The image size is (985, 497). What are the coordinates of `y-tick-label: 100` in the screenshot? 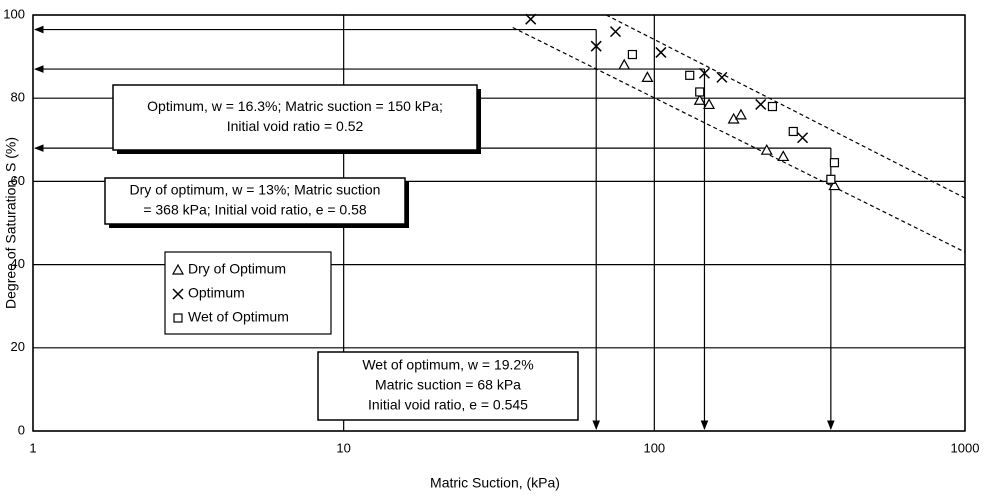 It's located at (14, 13).